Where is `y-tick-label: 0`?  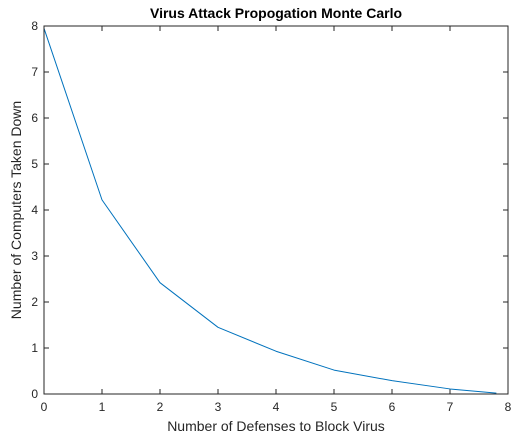 y-tick-label: 0 is located at coordinates (34, 394).